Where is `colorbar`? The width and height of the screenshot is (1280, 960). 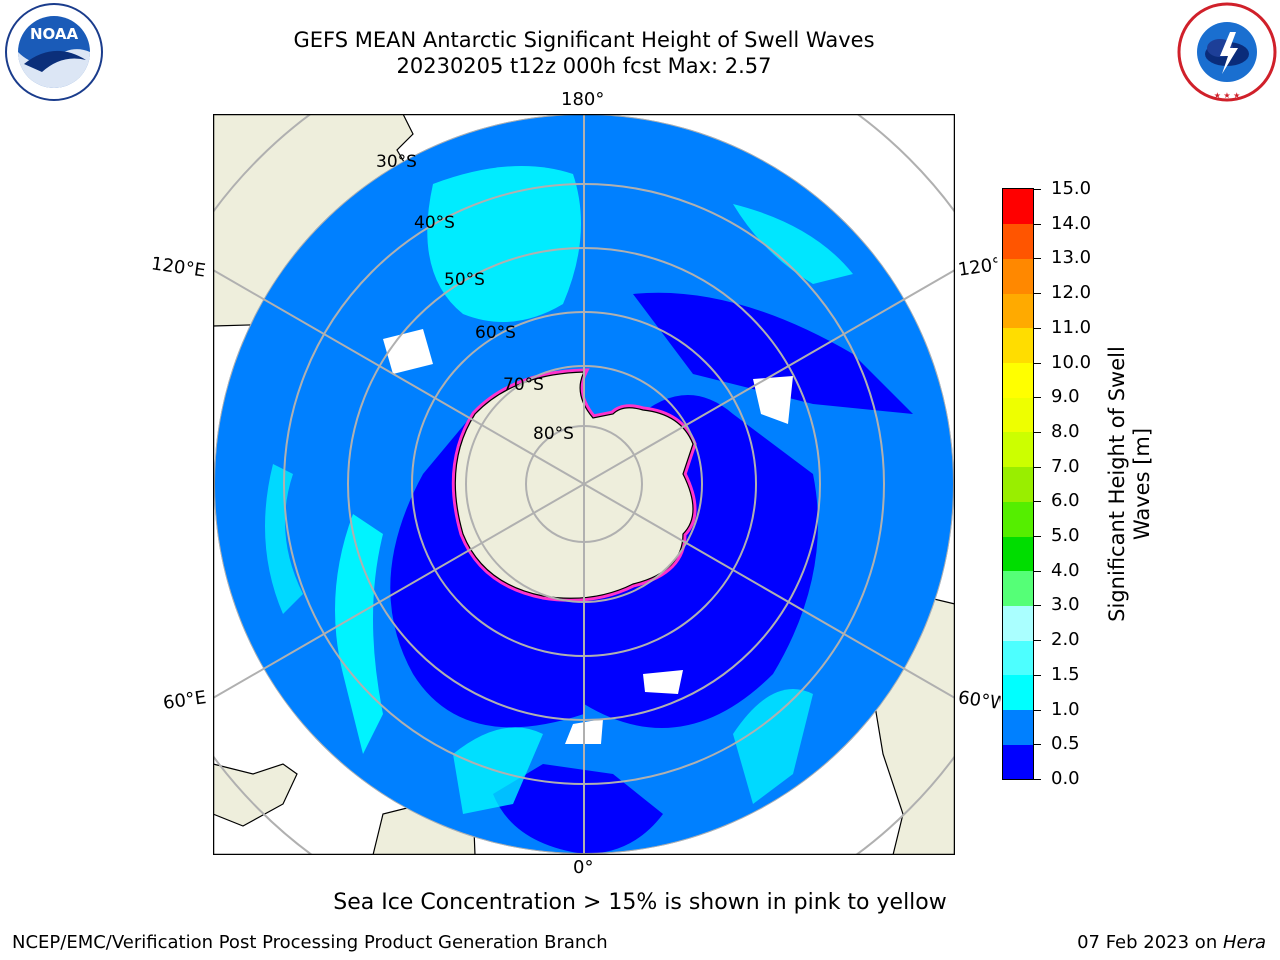 colorbar is located at coordinates (1018, 484).